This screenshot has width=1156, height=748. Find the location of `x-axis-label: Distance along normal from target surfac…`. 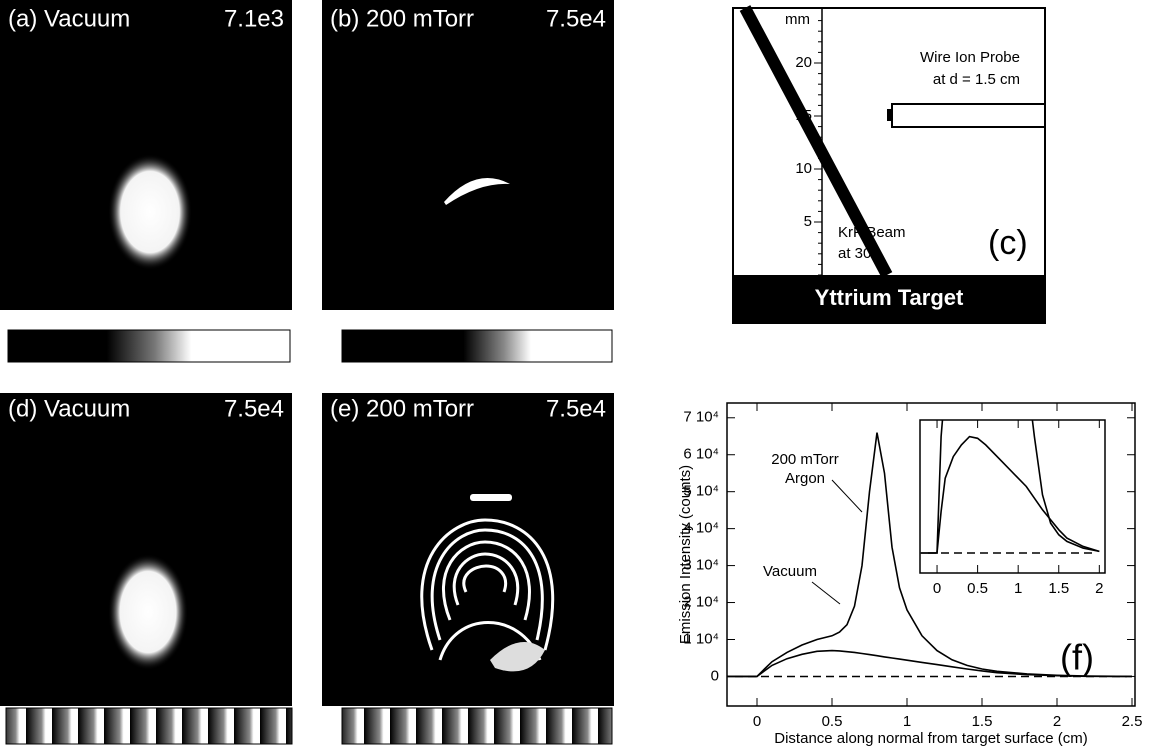

x-axis-label: Distance along normal from target surfac… is located at coordinates (930, 738).